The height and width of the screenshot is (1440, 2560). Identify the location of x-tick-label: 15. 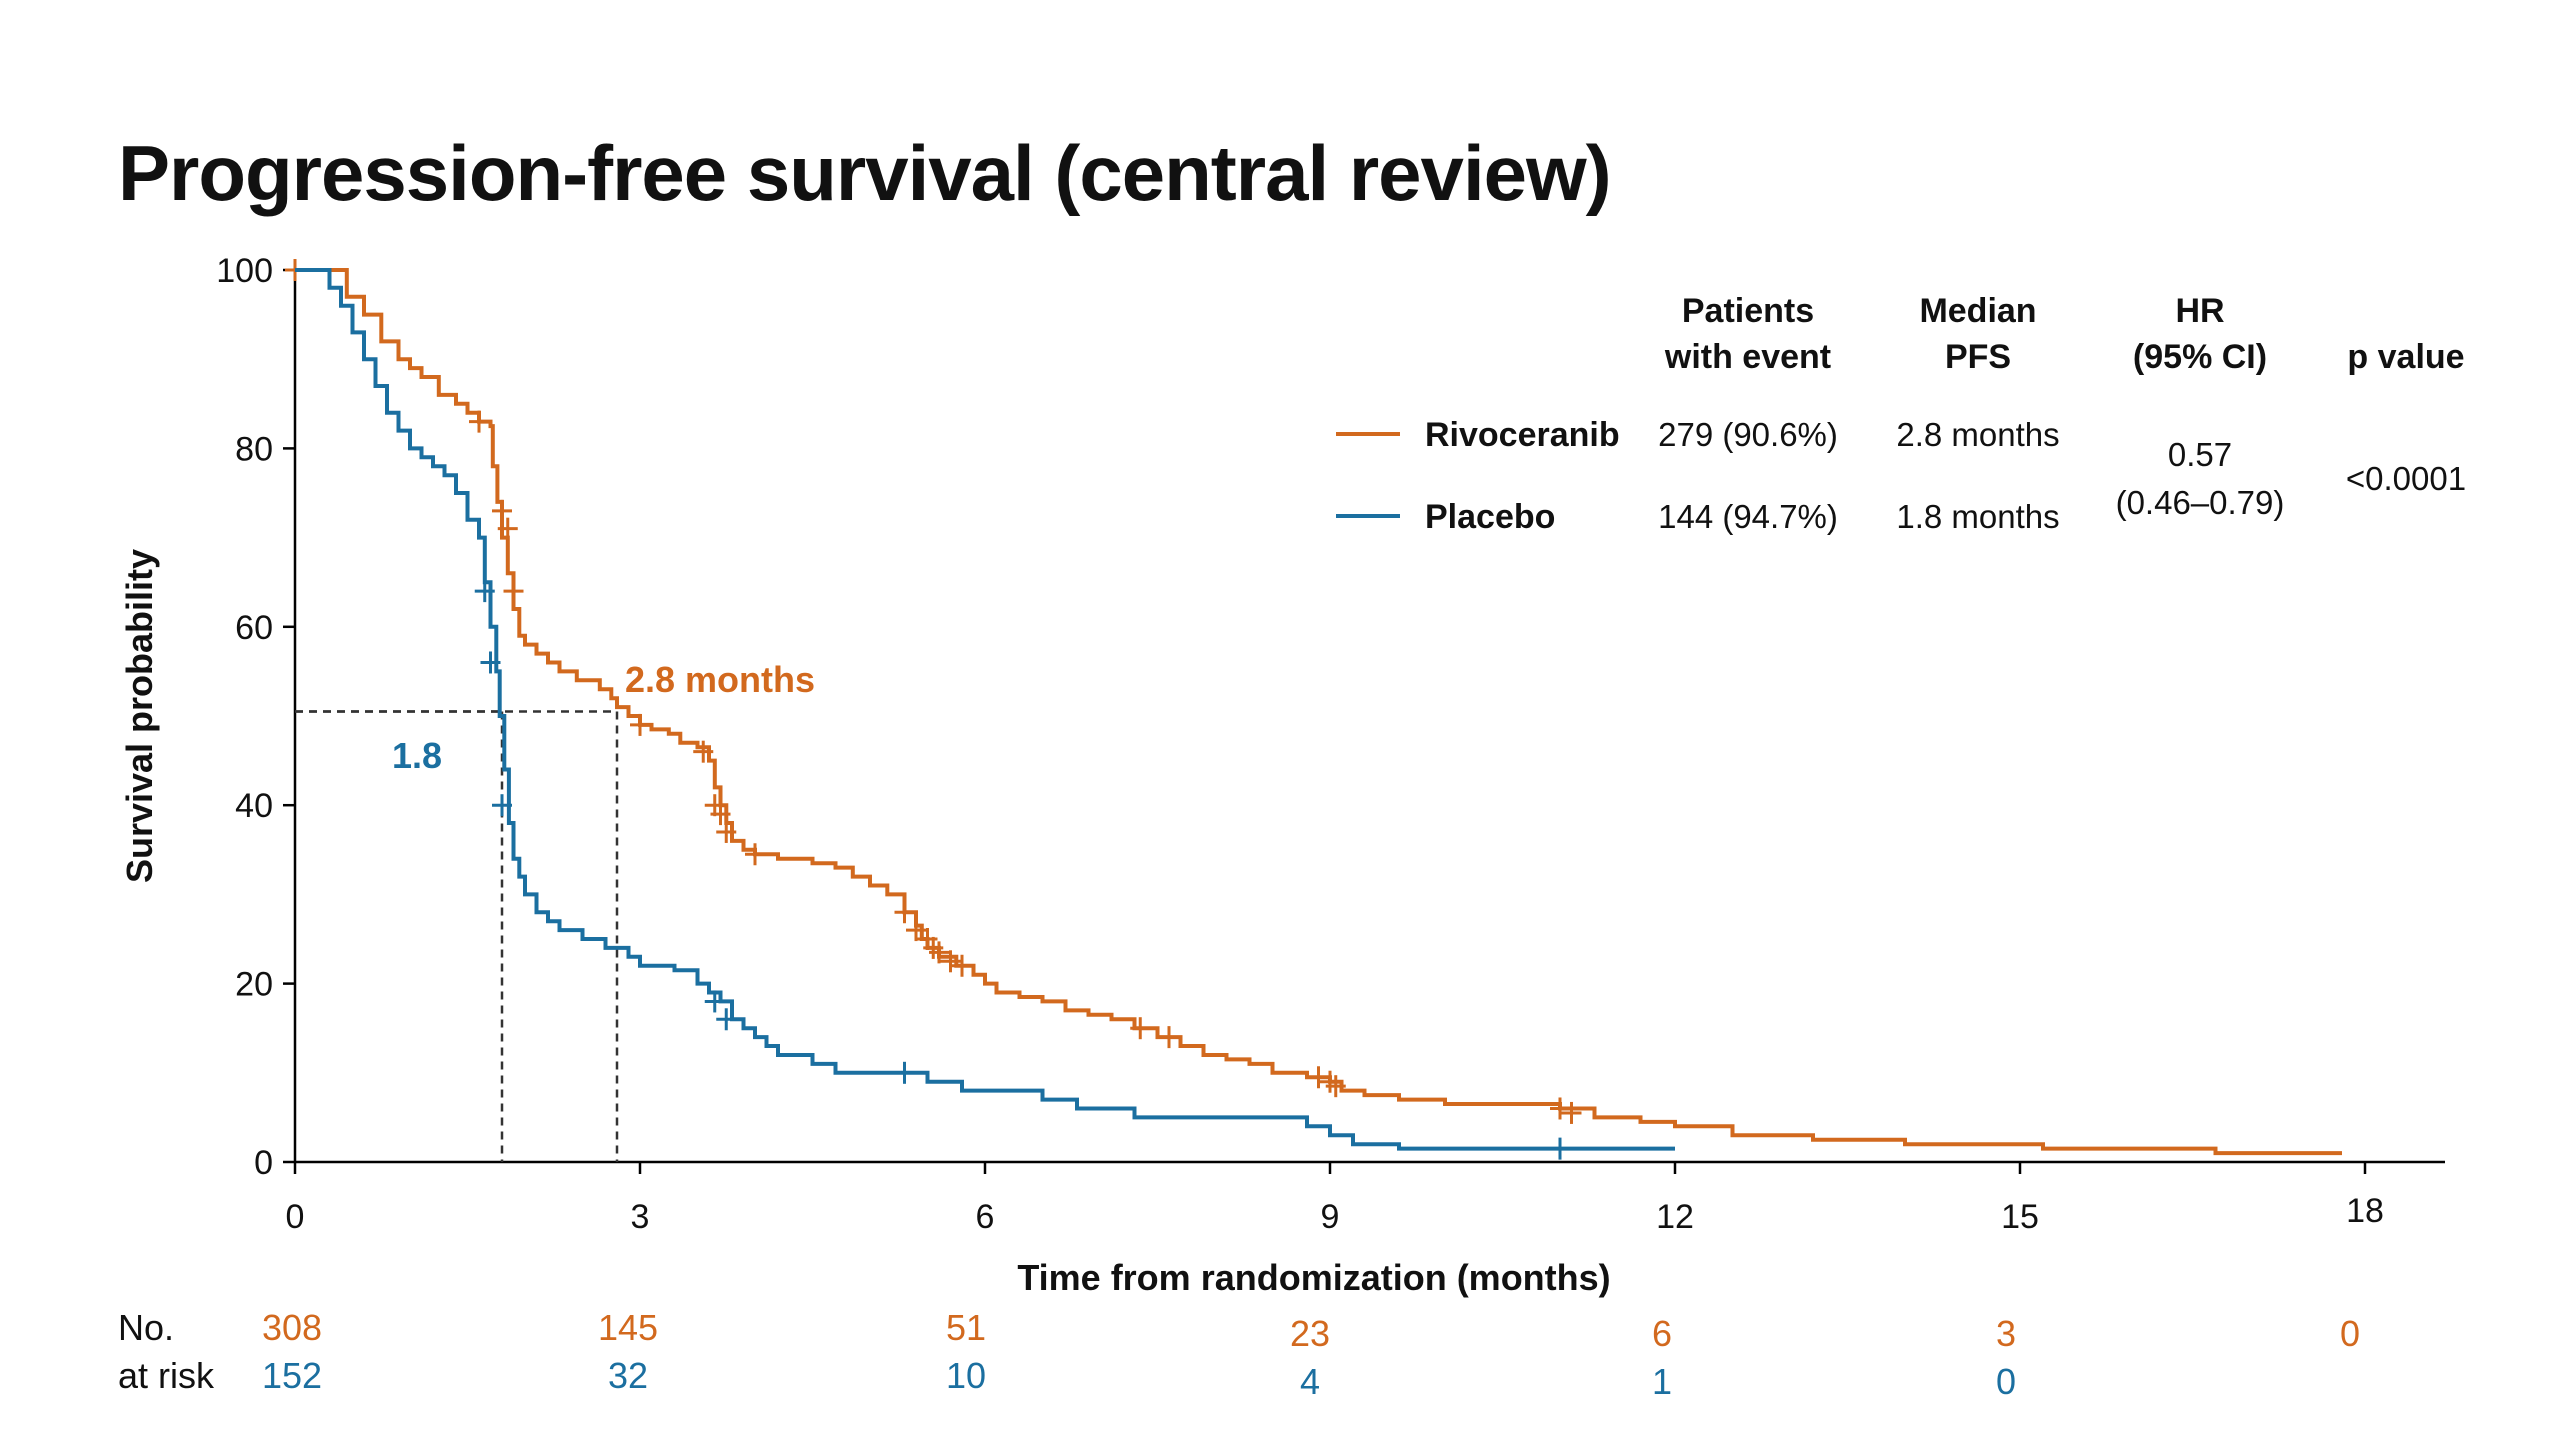
(2020, 1217).